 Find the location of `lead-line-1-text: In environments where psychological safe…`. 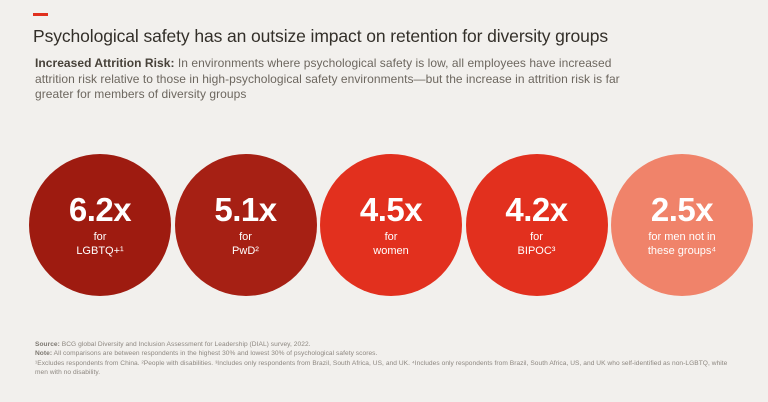

lead-line-1-text: In environments where psychological safe… is located at coordinates (394, 63).